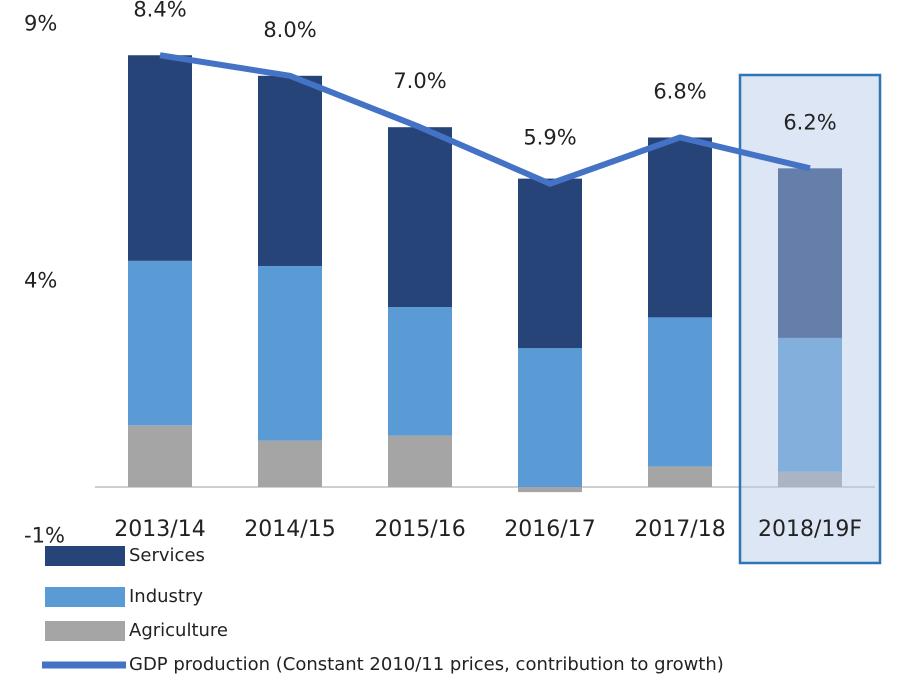 Image resolution: width=902 pixels, height=684 pixels. What do you see at coordinates (679, 91) in the screenshot?
I see `data-label: 6.8%` at bounding box center [679, 91].